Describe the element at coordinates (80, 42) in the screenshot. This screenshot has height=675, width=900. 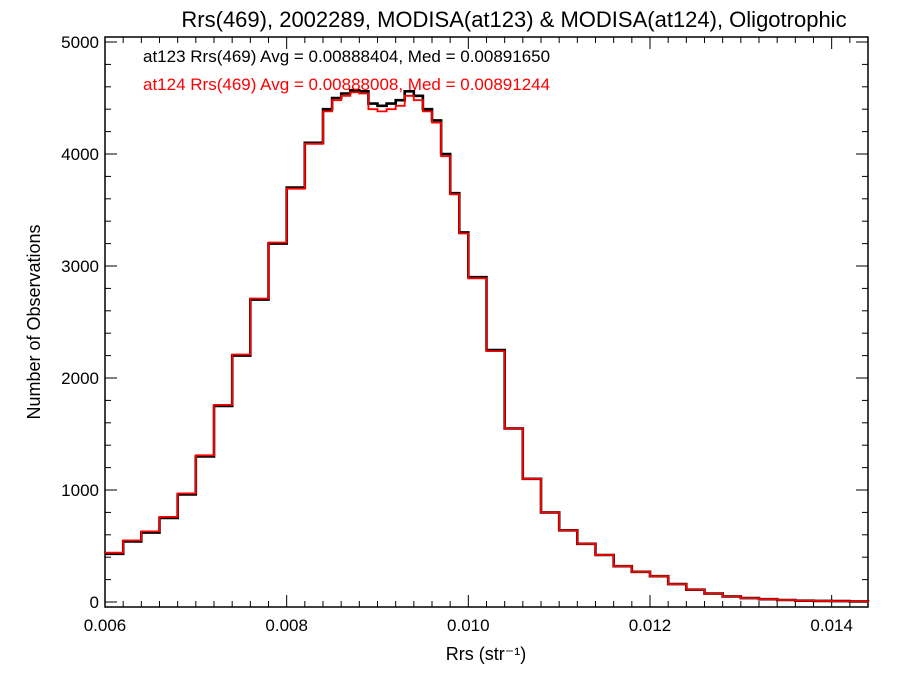
I see `y-tick-label: 5000` at that location.